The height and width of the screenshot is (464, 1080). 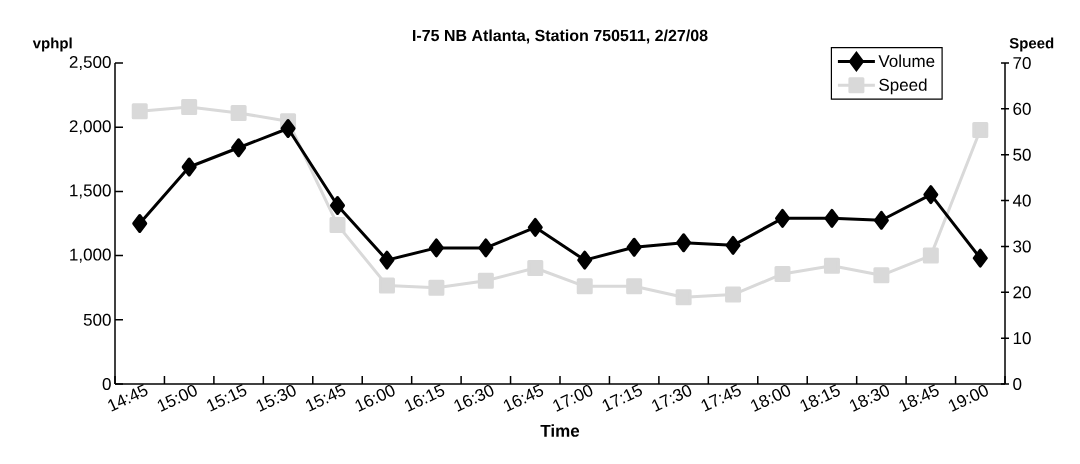 I want to click on x-tick-label: 15:15, so click(x=227, y=398).